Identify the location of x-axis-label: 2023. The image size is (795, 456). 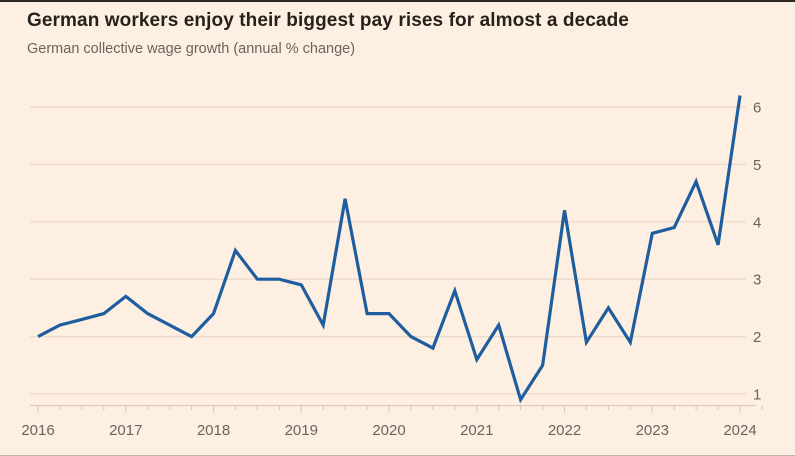
(652, 430).